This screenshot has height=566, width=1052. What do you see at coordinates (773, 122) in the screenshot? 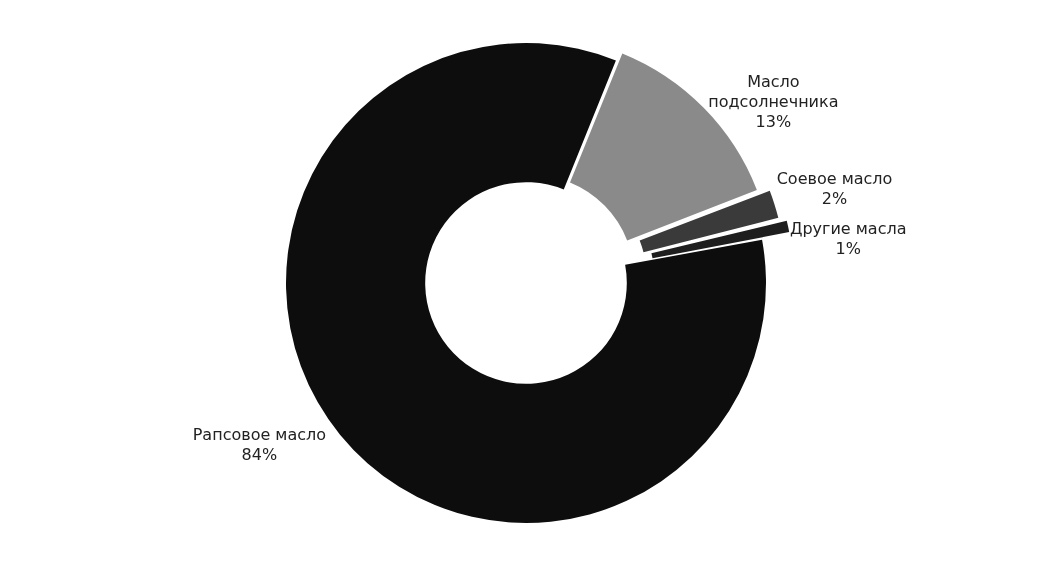
I see `data-label: 13%` at bounding box center [773, 122].